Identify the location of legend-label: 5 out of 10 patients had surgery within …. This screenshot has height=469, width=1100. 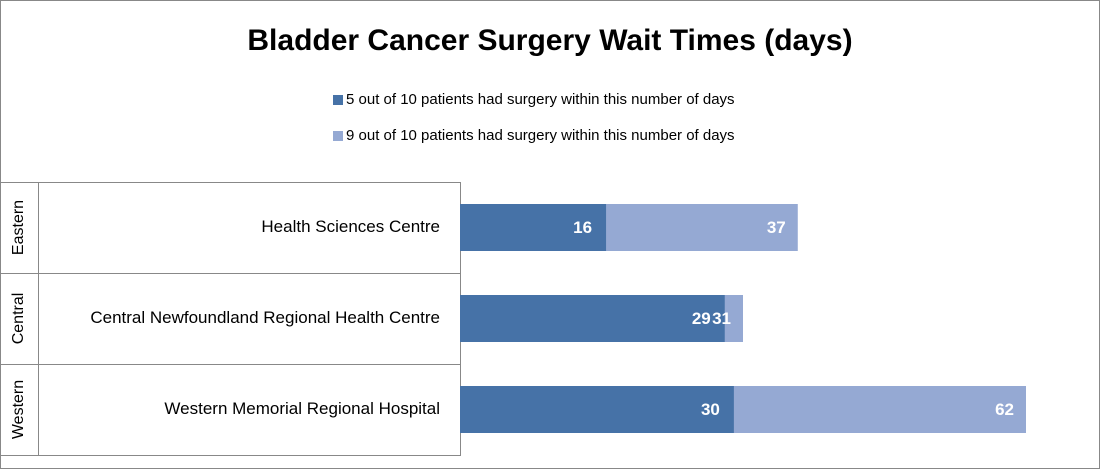
(540, 99).